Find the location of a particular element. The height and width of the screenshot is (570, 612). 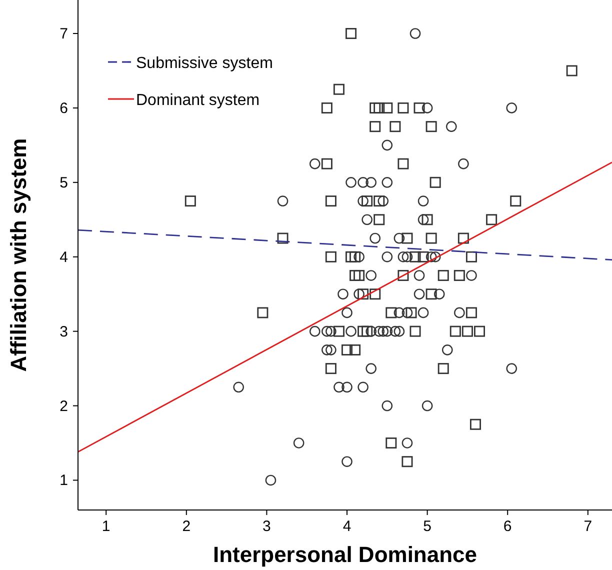

legend-label: Submissive system is located at coordinates (204, 63).